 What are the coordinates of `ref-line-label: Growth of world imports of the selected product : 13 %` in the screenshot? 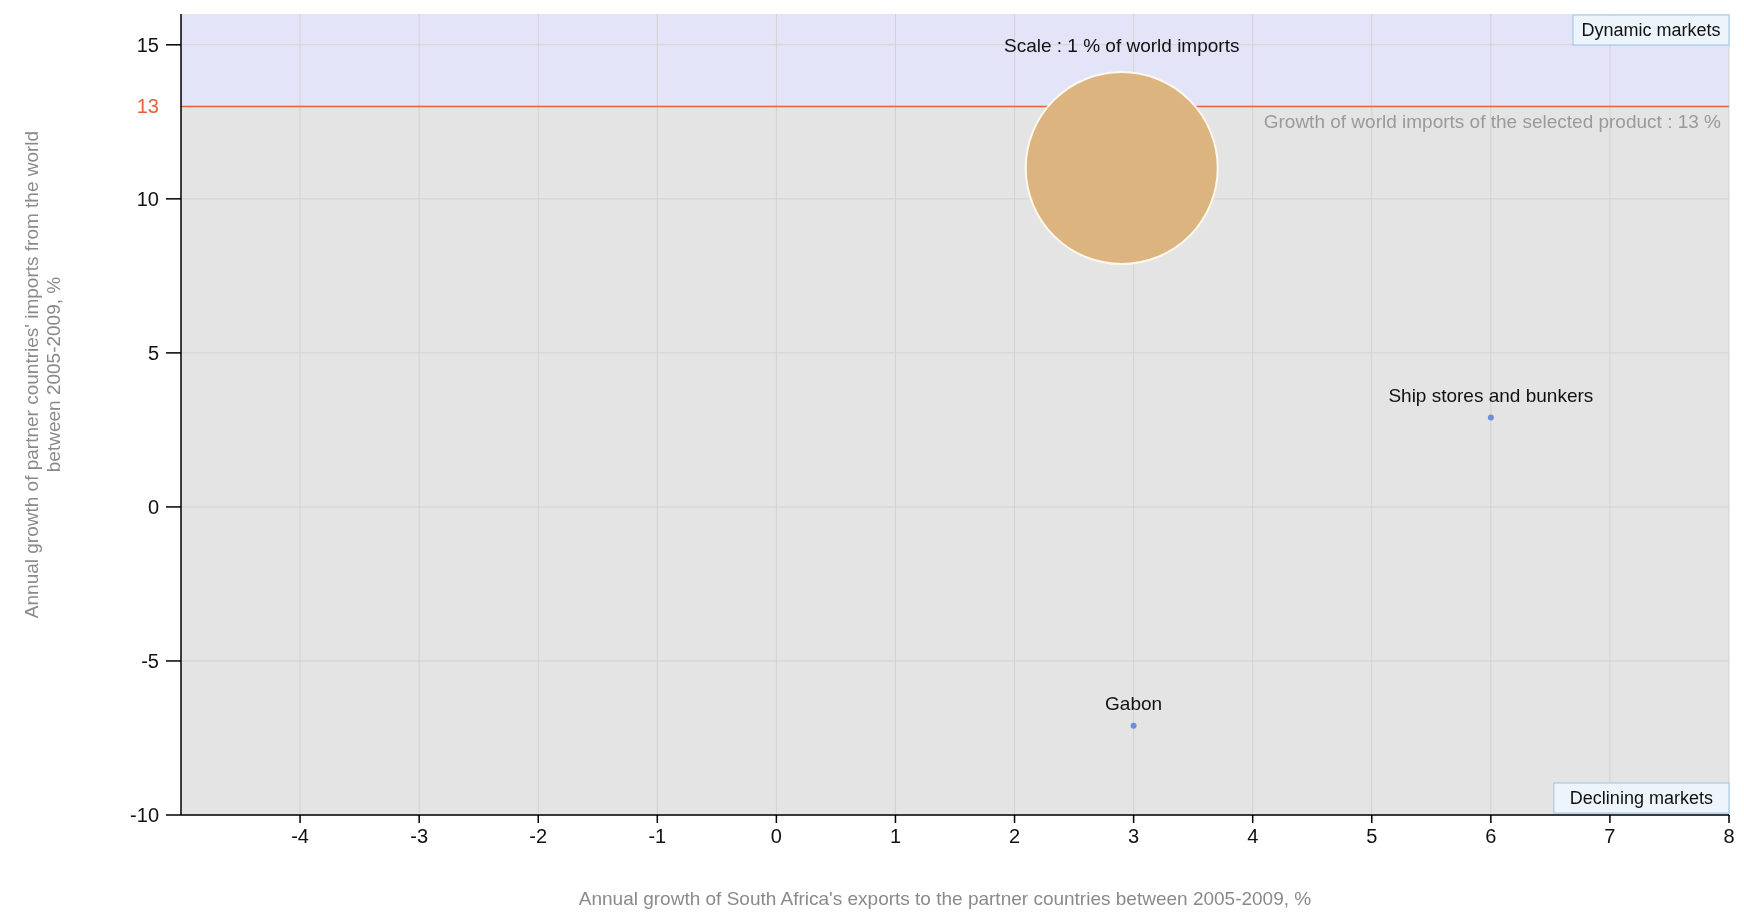 It's located at (1492, 122).